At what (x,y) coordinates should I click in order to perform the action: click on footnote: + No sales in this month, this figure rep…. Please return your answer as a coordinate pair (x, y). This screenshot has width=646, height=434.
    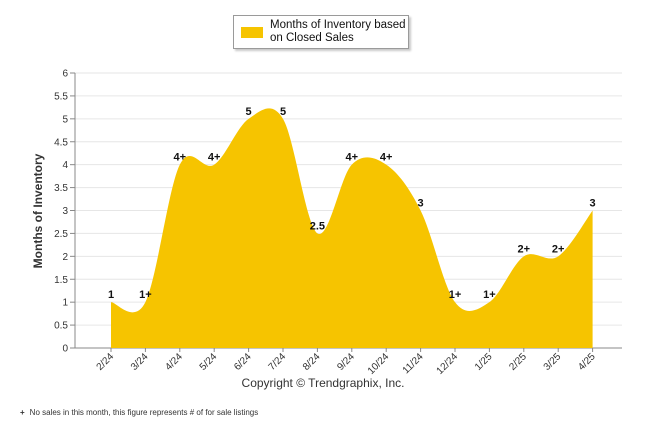
    Looking at the image, I should click on (139, 412).